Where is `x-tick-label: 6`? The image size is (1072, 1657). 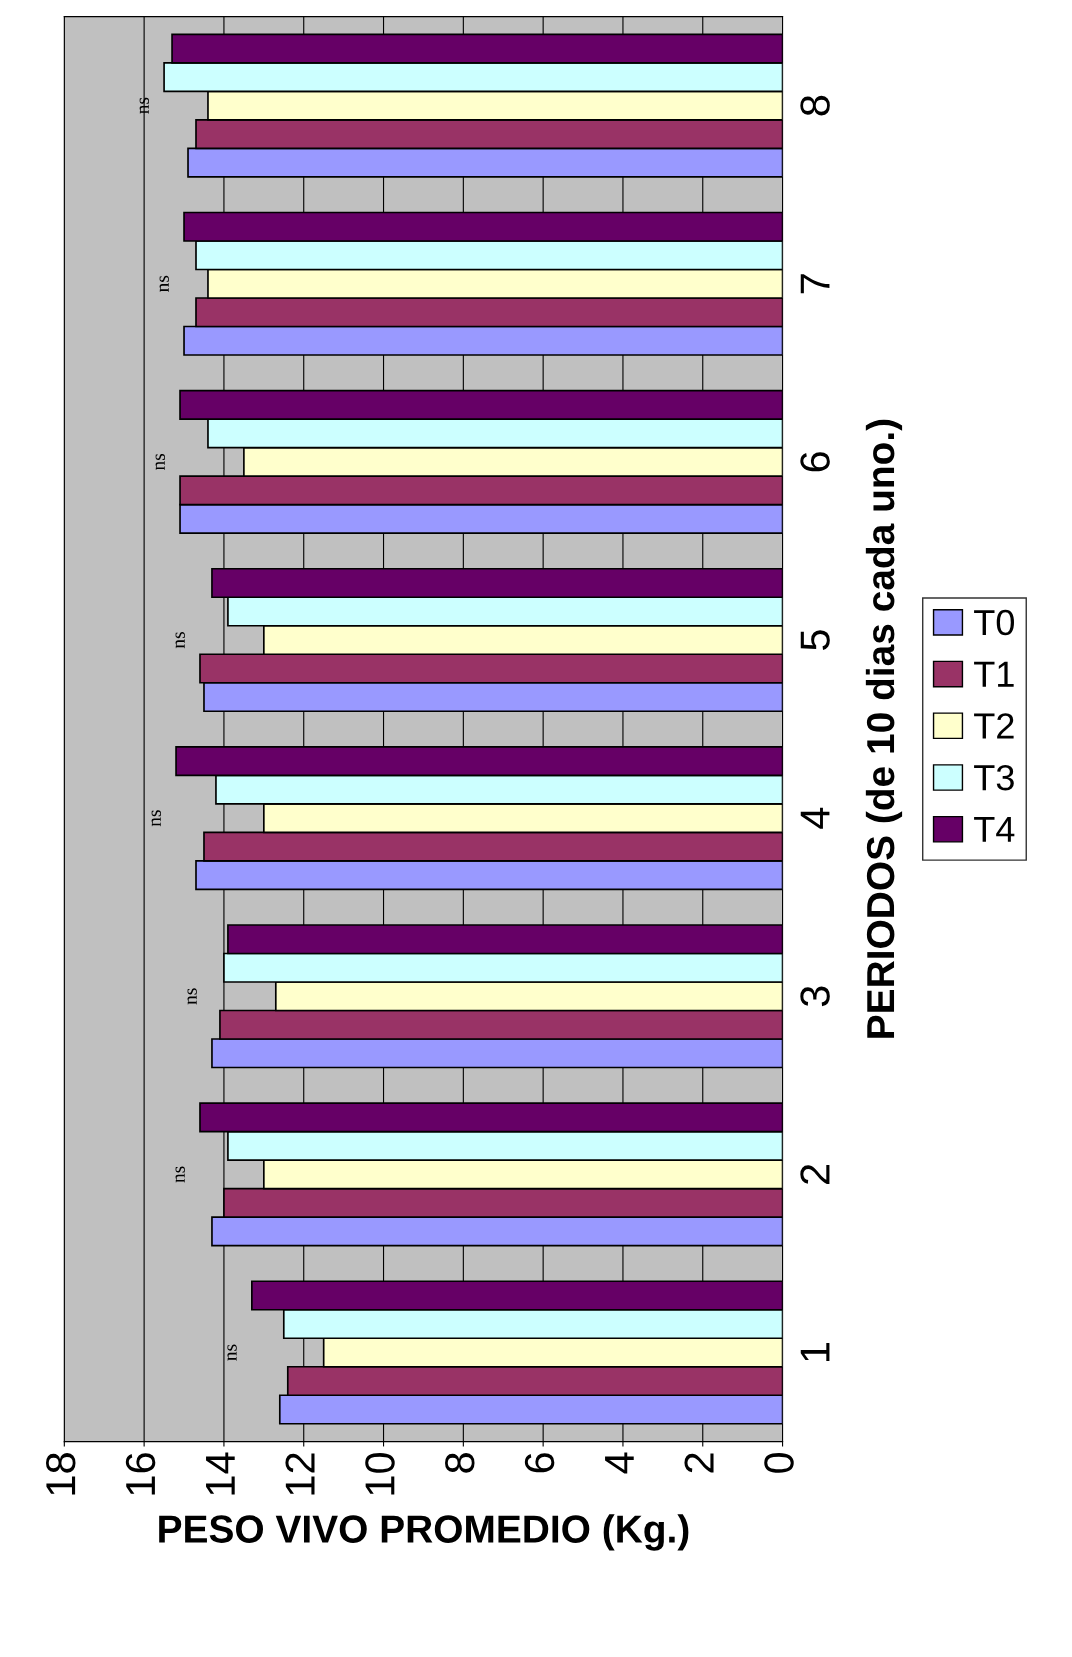
x-tick-label: 6 is located at coordinates (539, 1463).